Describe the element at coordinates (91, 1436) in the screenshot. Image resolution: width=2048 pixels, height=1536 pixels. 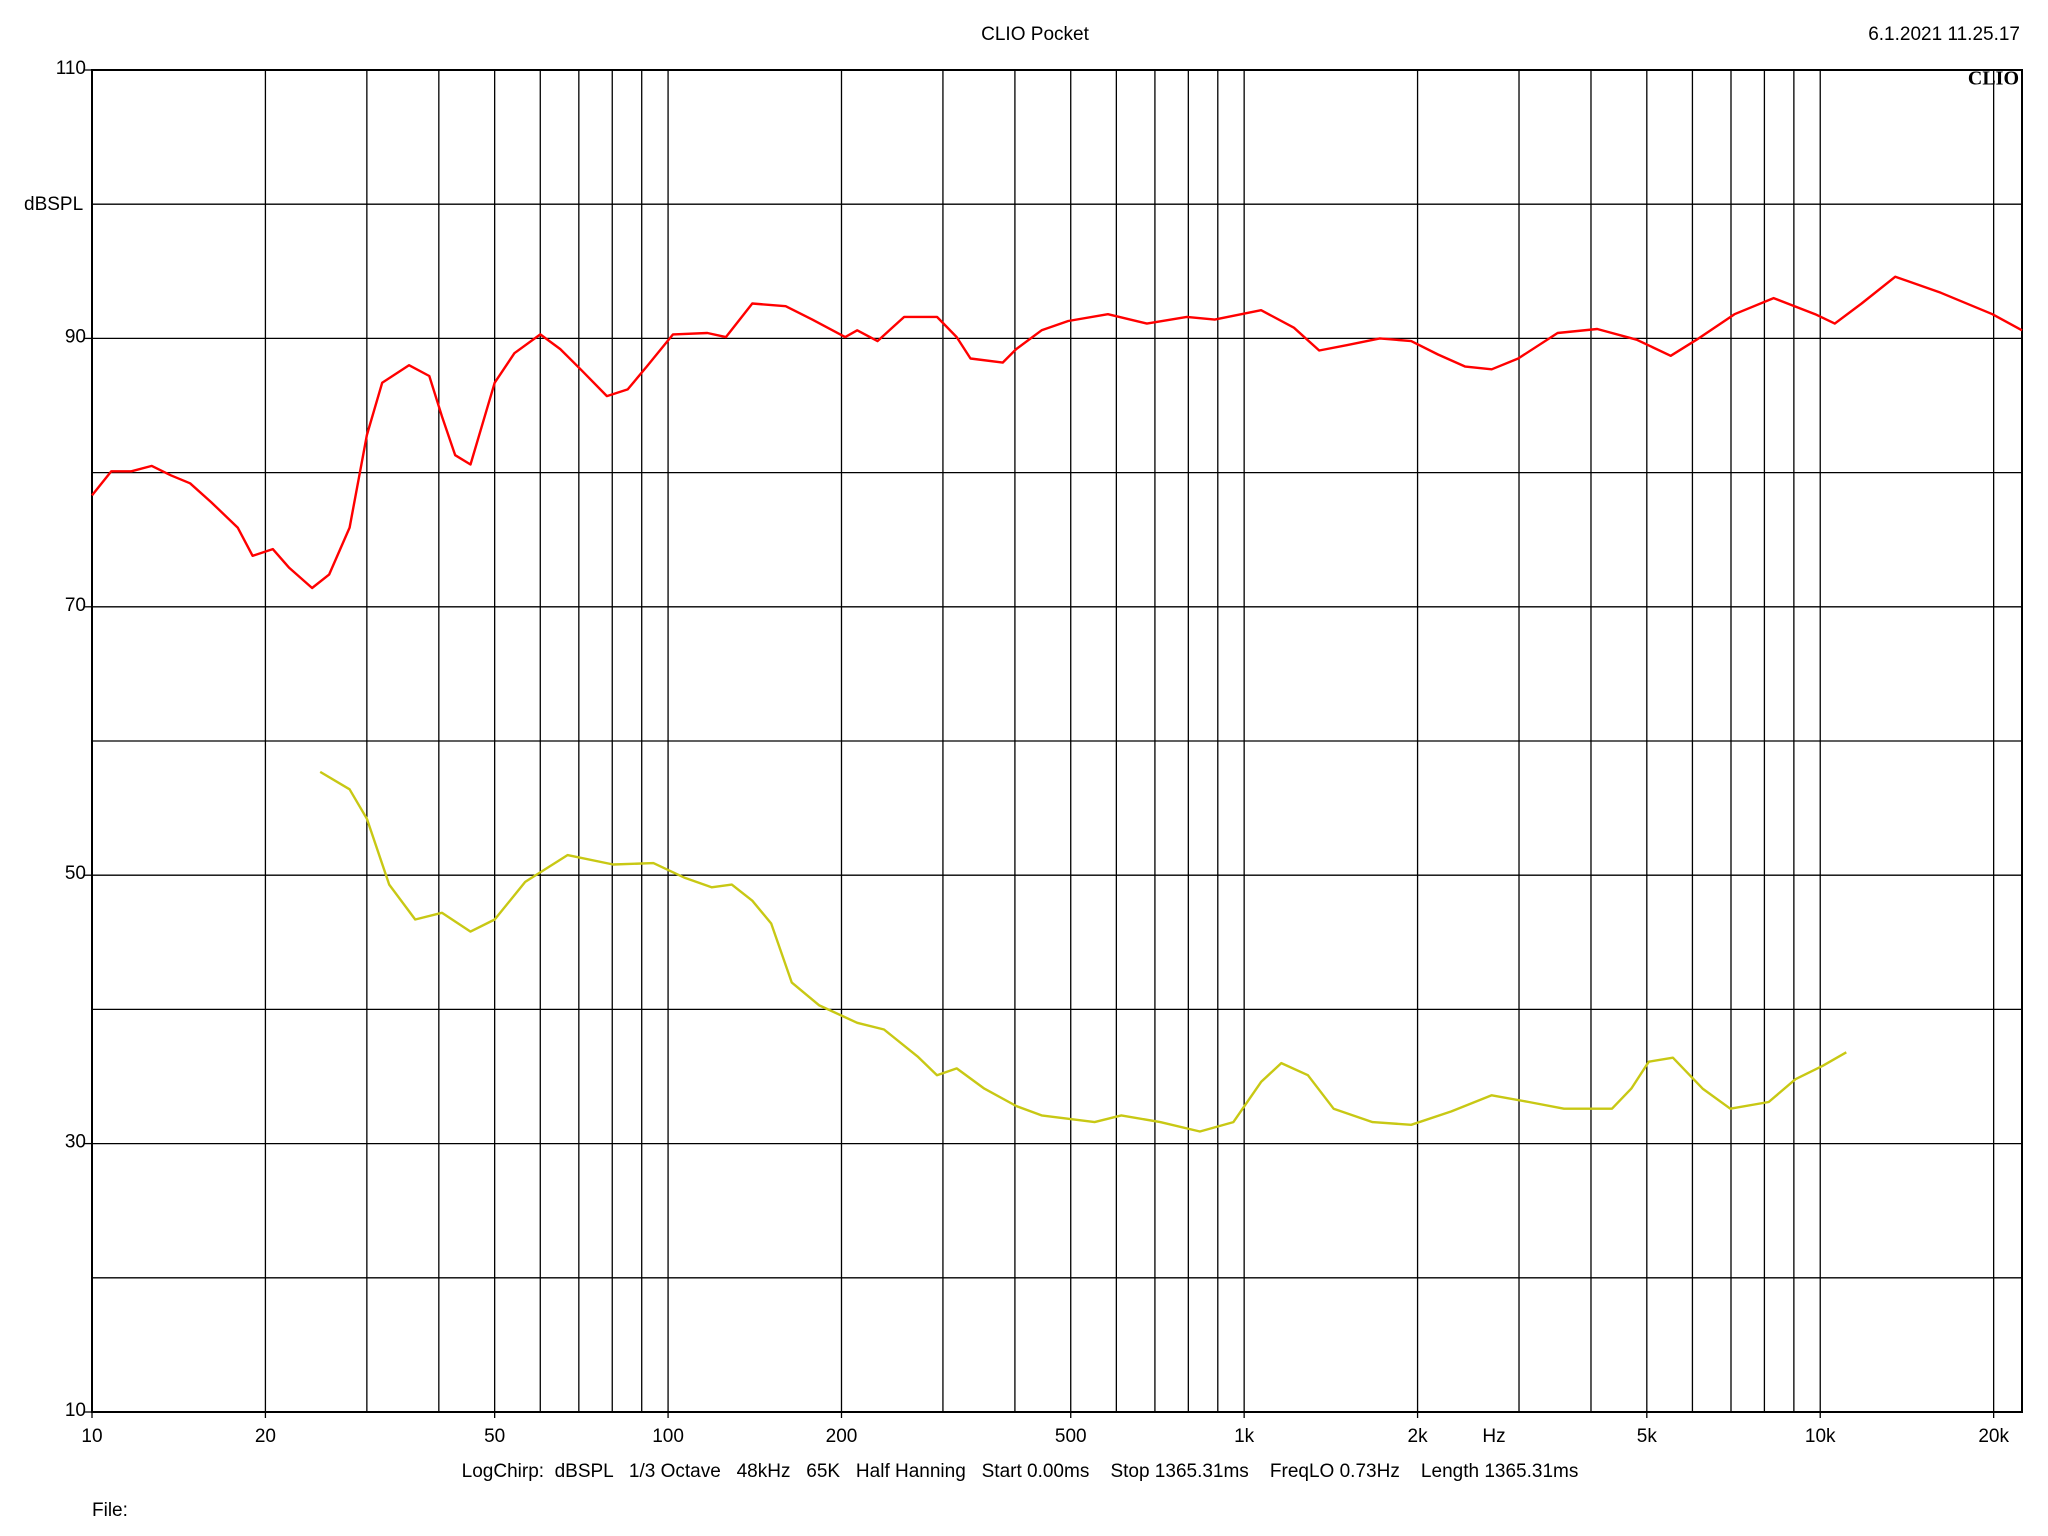
I see `x-tick-label: 10` at that location.